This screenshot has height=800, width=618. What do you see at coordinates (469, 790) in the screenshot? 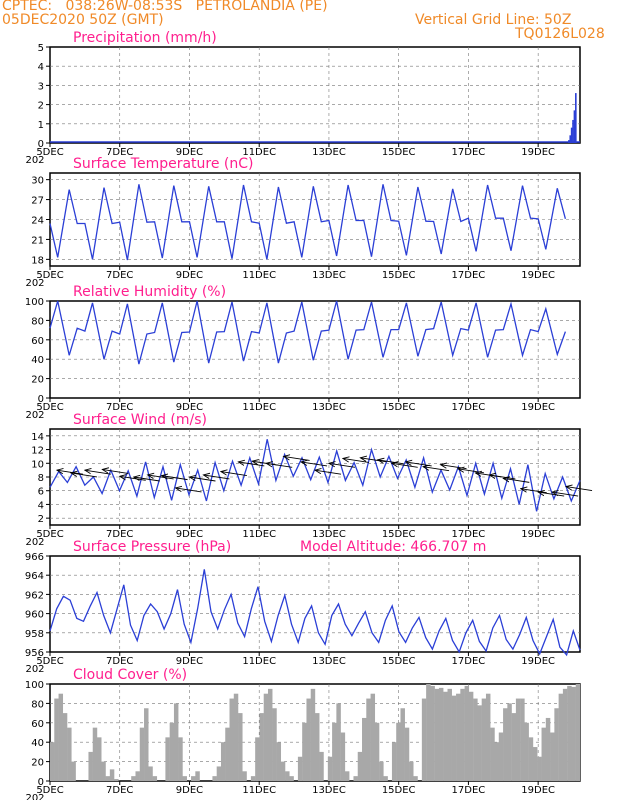
I see `cloud-xtick-label: 17DEC` at bounding box center [469, 790].